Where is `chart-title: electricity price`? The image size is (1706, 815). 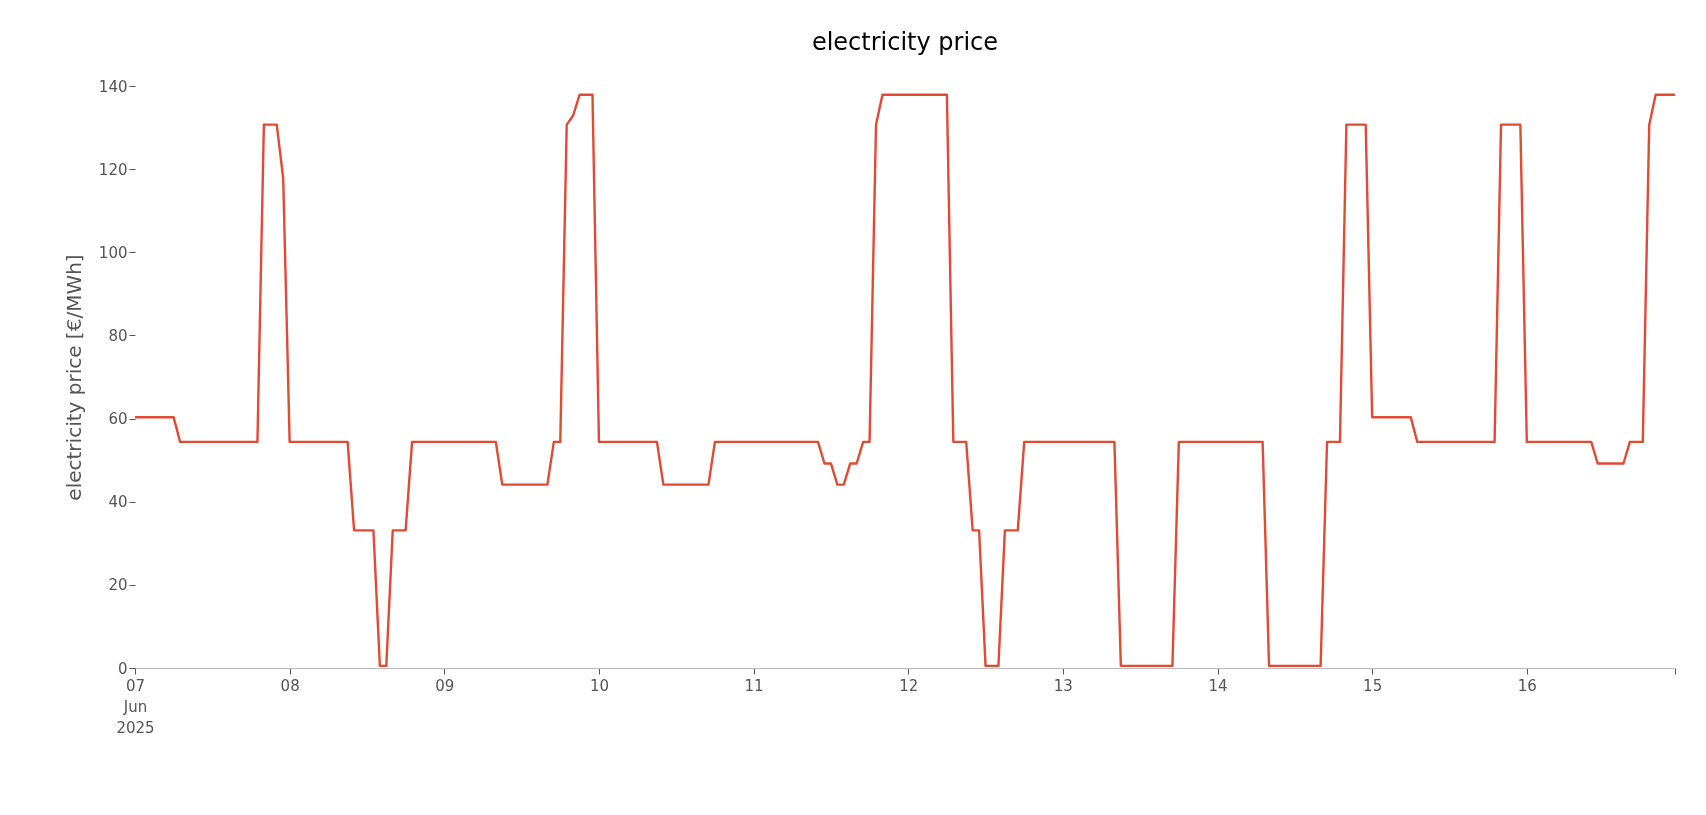
chart-title: electricity price is located at coordinates (905, 42).